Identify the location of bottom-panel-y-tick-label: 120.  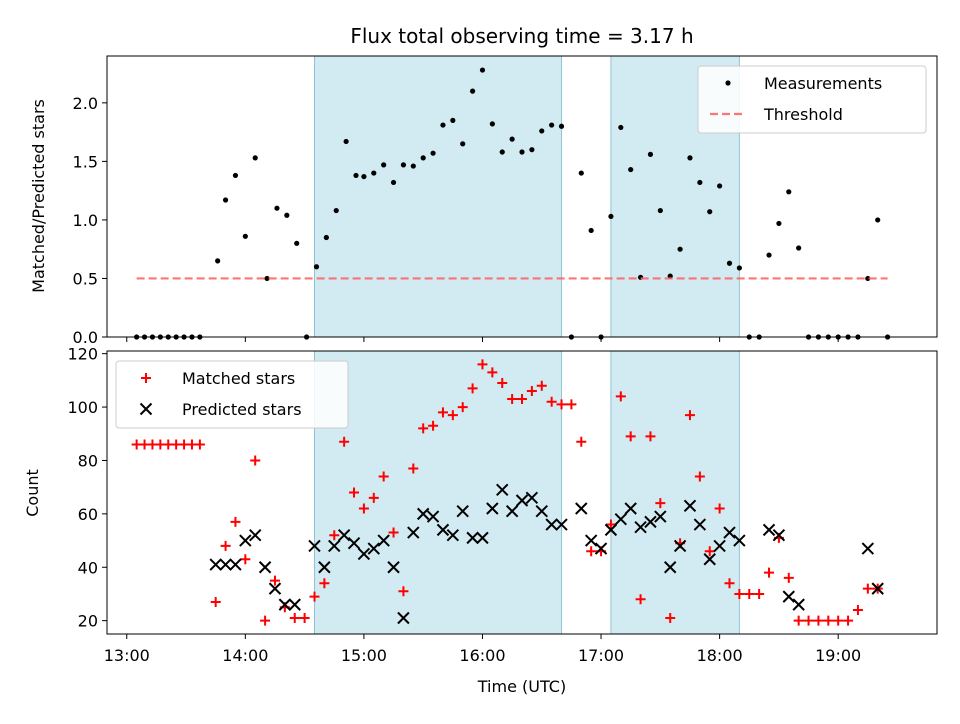
(82, 354).